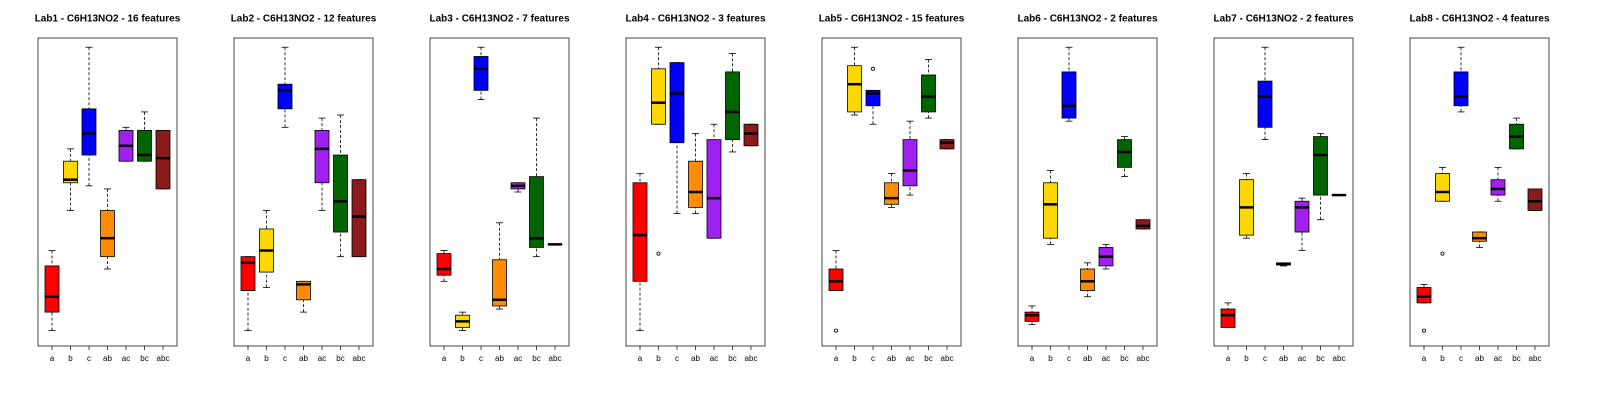 The width and height of the screenshot is (1600, 400). What do you see at coordinates (1479, 19) in the screenshot?
I see `panel-title: Lab8 - C6H13NO2 - 4 features` at bounding box center [1479, 19].